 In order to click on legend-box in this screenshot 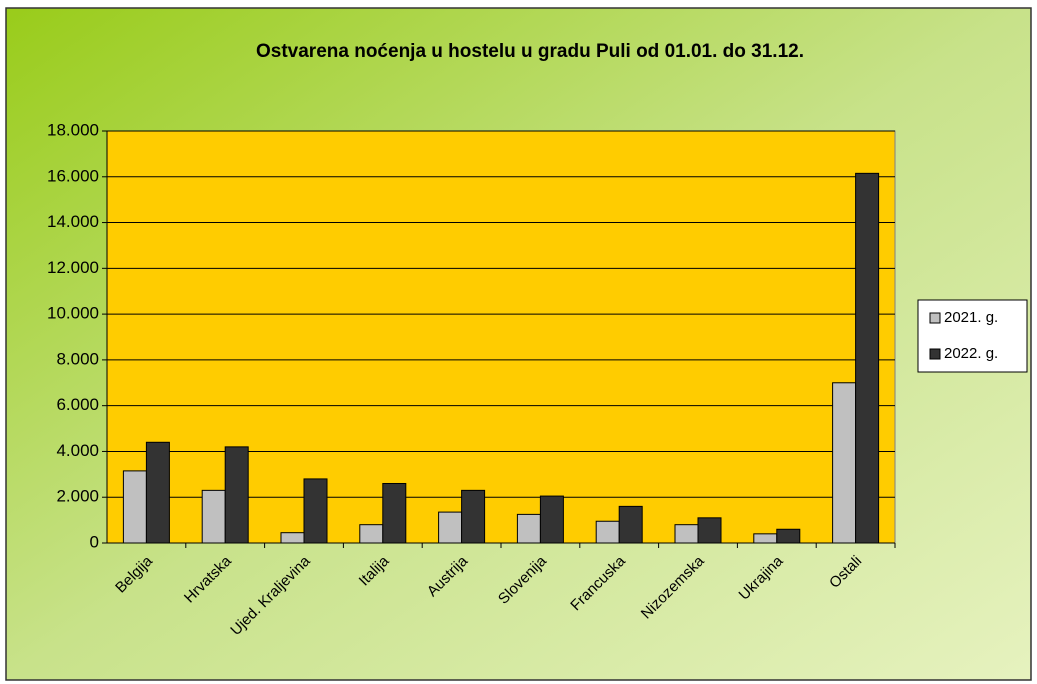, I will do `click(972, 336)`.